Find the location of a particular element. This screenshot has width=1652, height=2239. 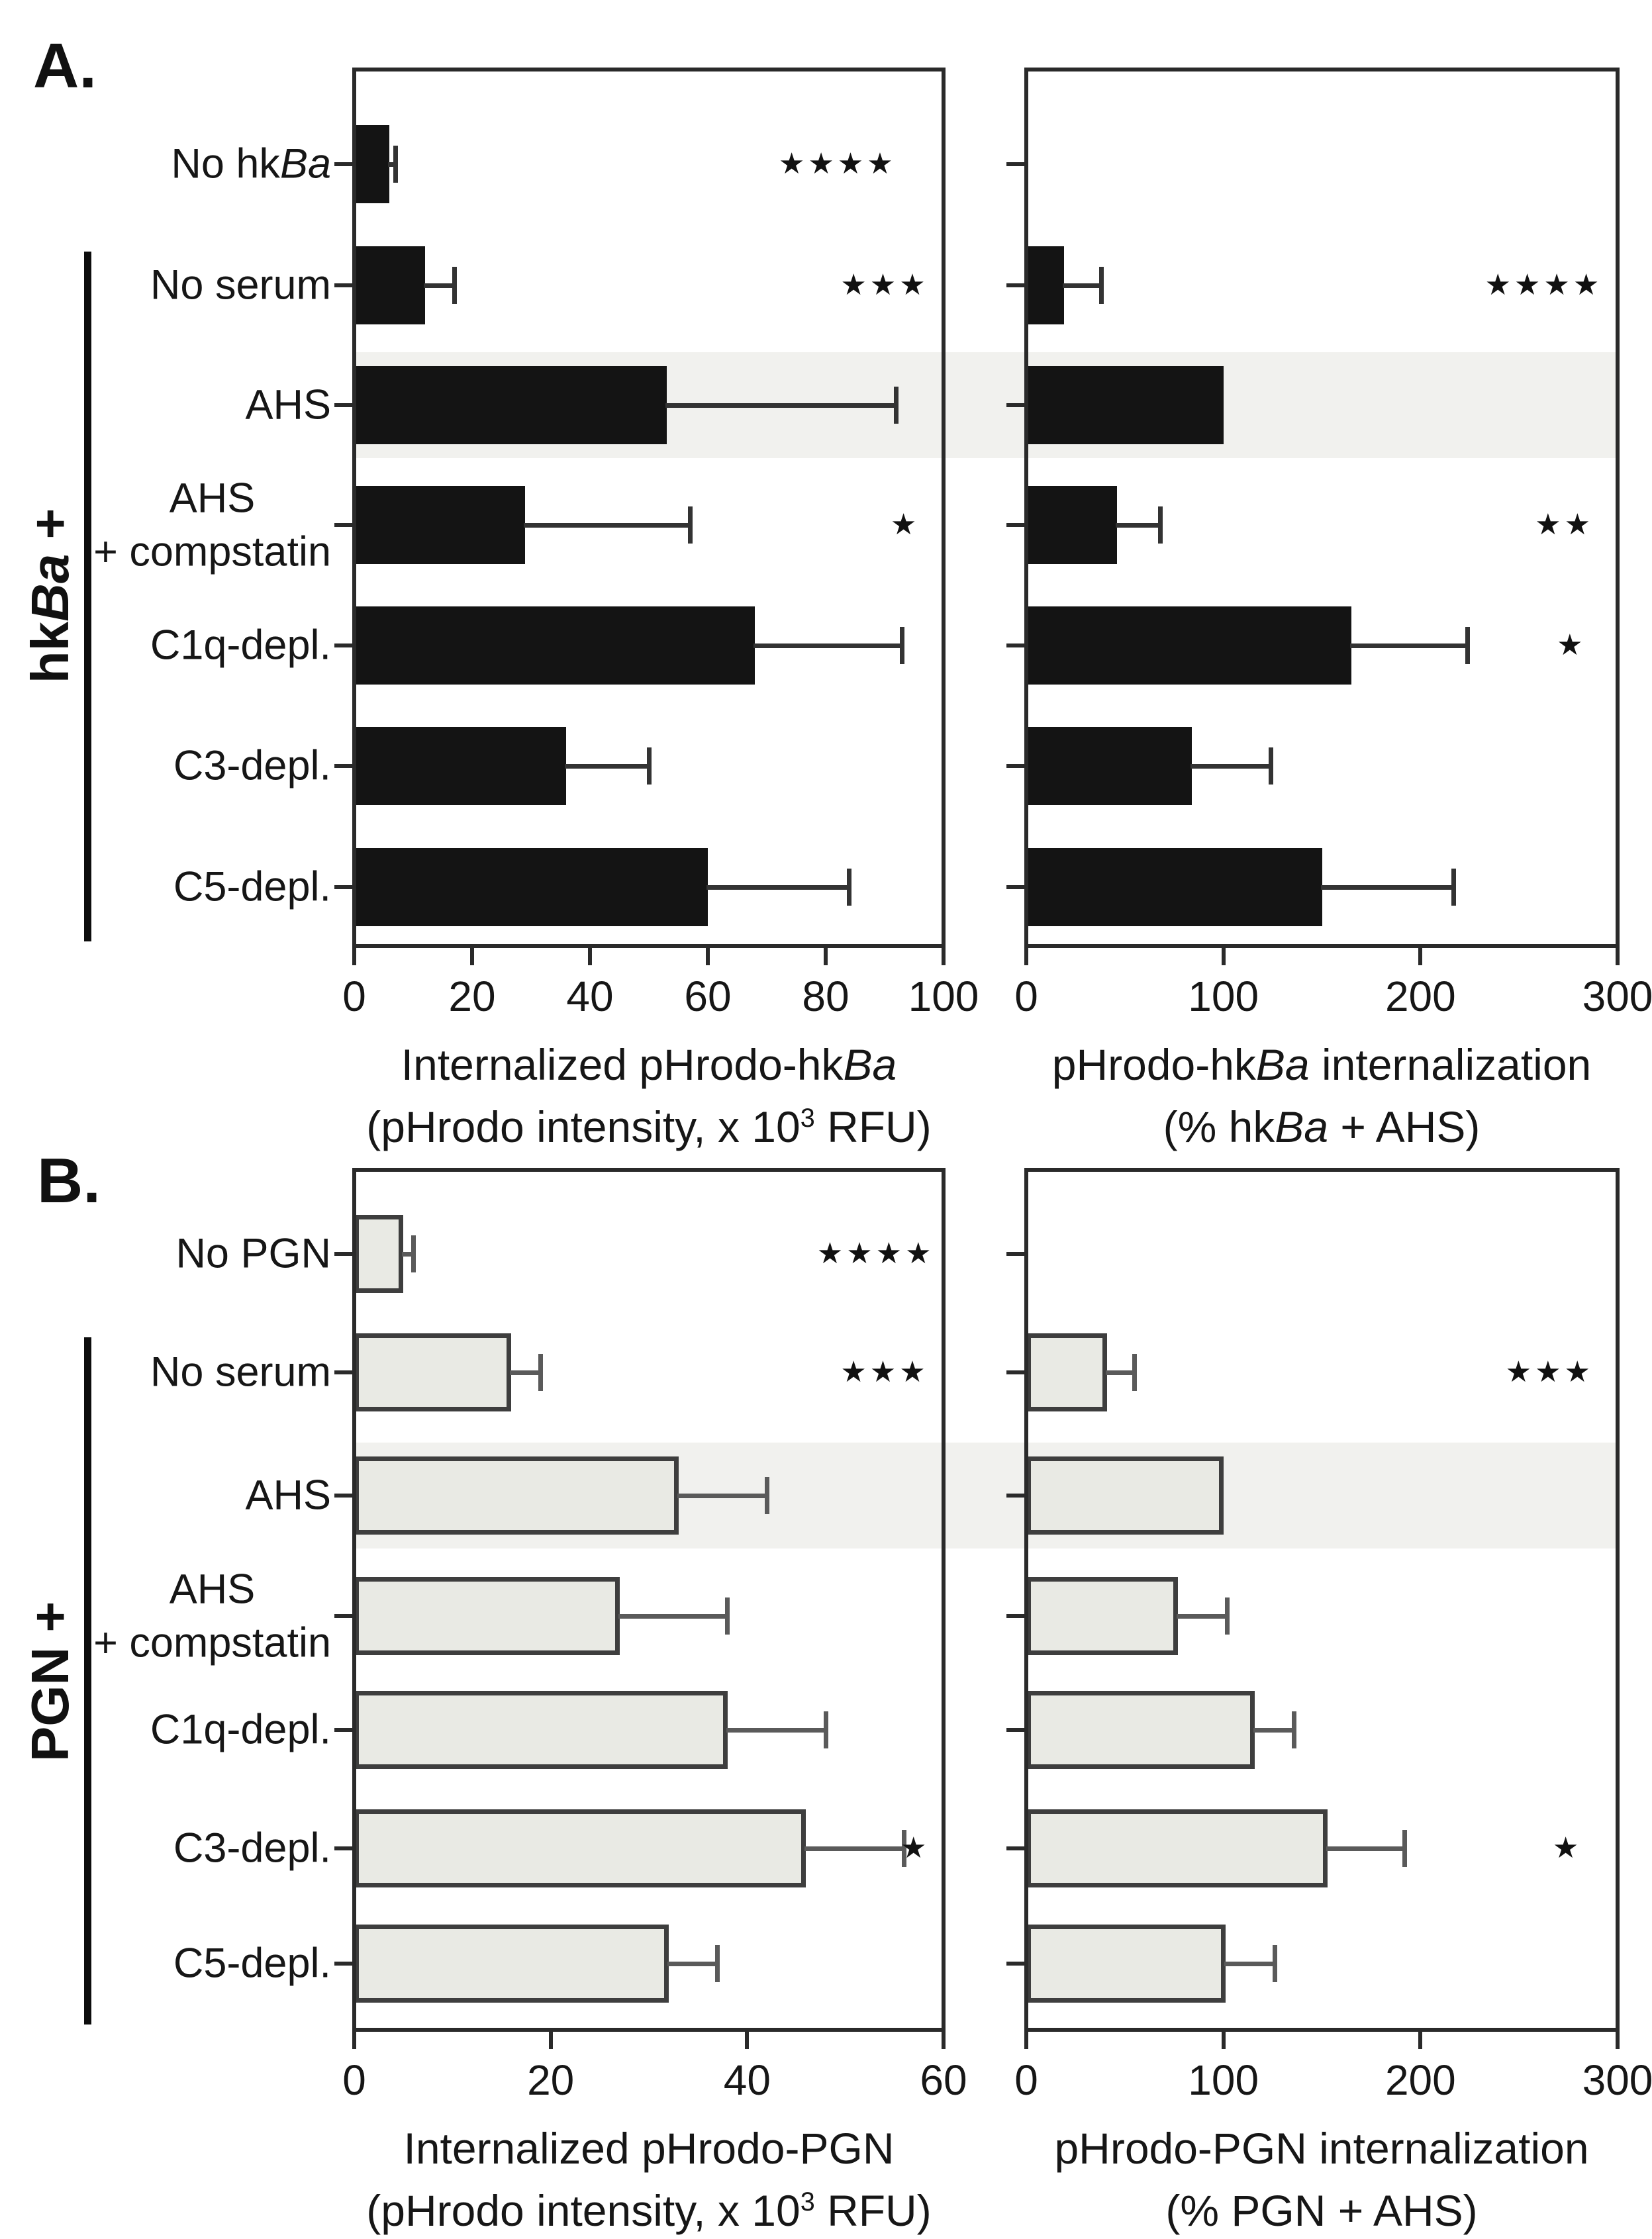

x-axis-label2-A-right: (% hkBa + AHS) is located at coordinates (1322, 1126).